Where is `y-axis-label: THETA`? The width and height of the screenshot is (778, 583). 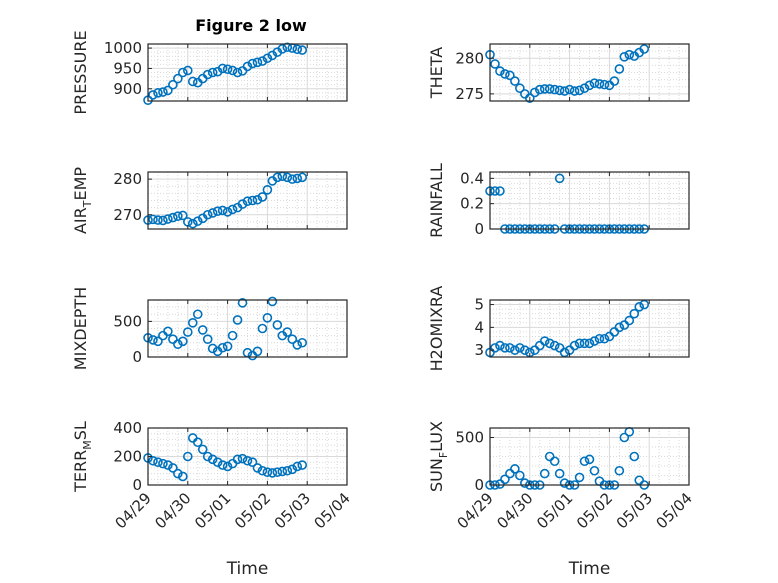
y-axis-label: THETA is located at coordinates (436, 73).